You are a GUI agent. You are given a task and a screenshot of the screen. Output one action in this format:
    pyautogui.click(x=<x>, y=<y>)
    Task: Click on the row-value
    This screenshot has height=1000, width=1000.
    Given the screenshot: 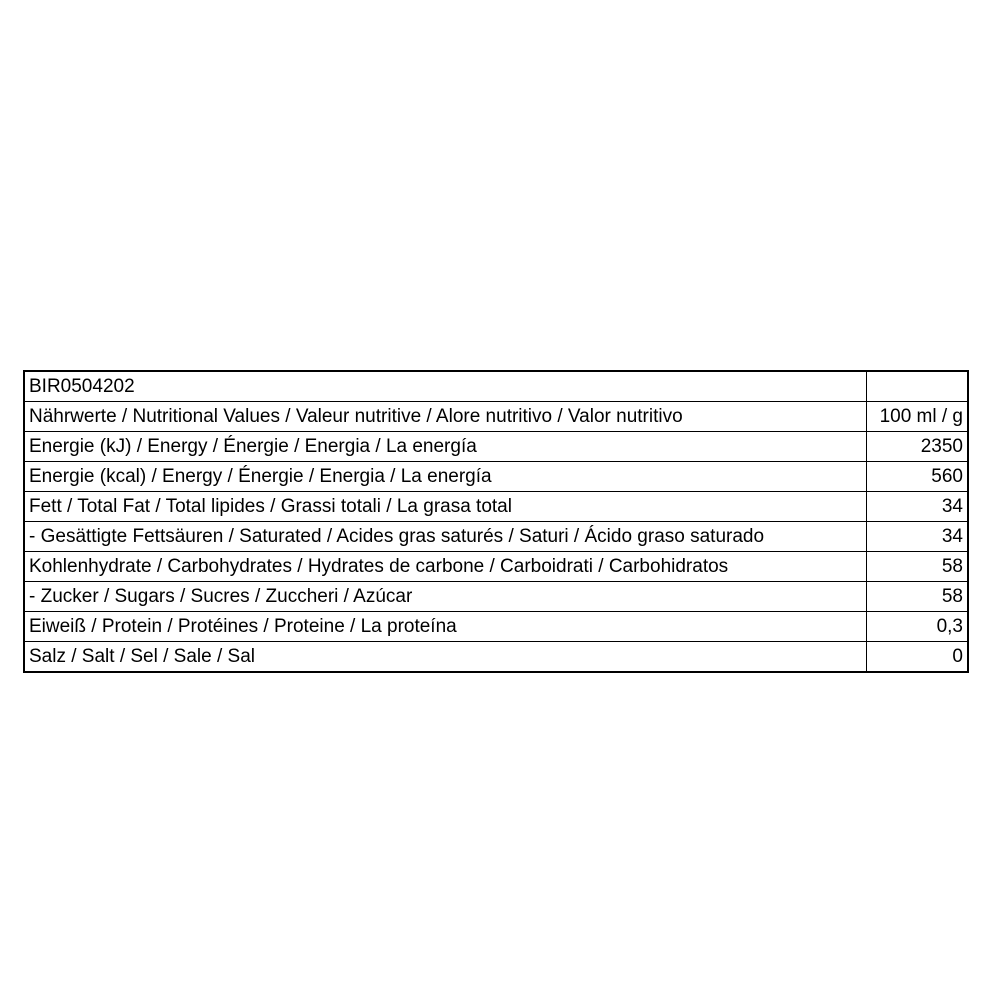 What is the action you would take?
    pyautogui.click(x=917, y=386)
    